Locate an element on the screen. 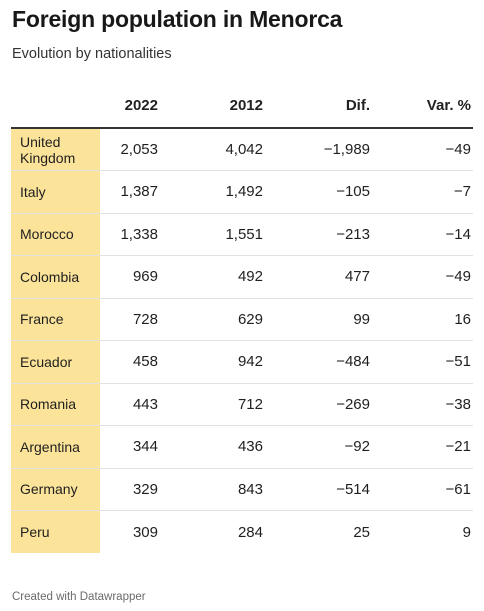 The width and height of the screenshot is (484, 611). variation-cell: 16 is located at coordinates (422, 319).